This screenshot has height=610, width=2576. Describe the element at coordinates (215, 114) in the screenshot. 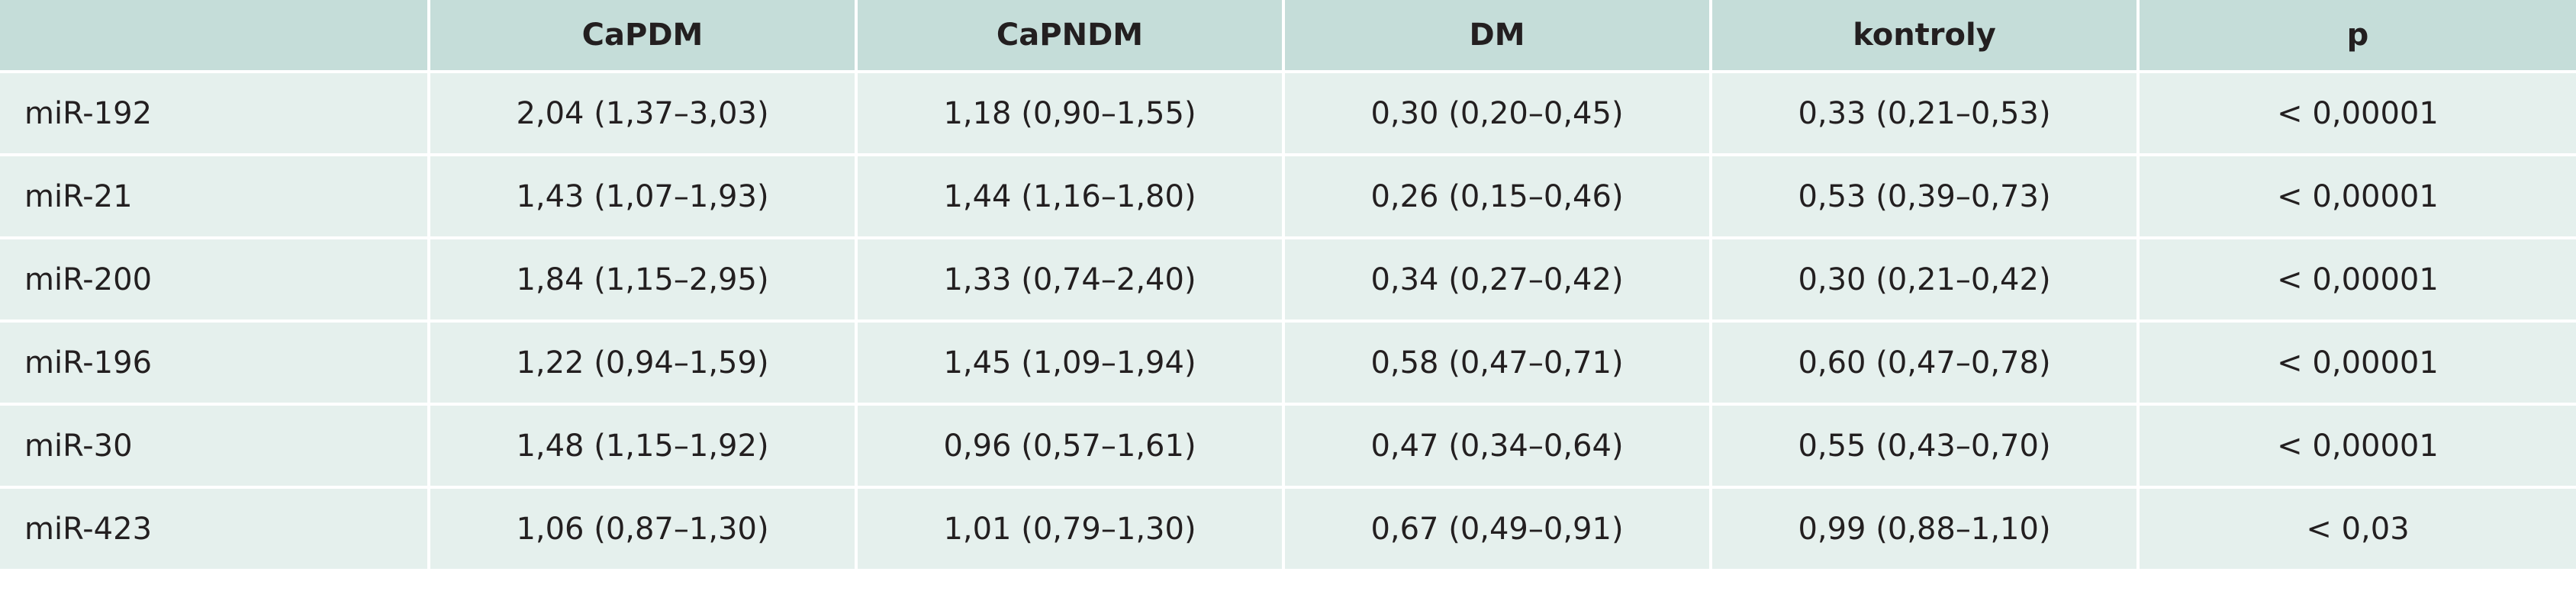

I see `row-label: miR-192` at that location.